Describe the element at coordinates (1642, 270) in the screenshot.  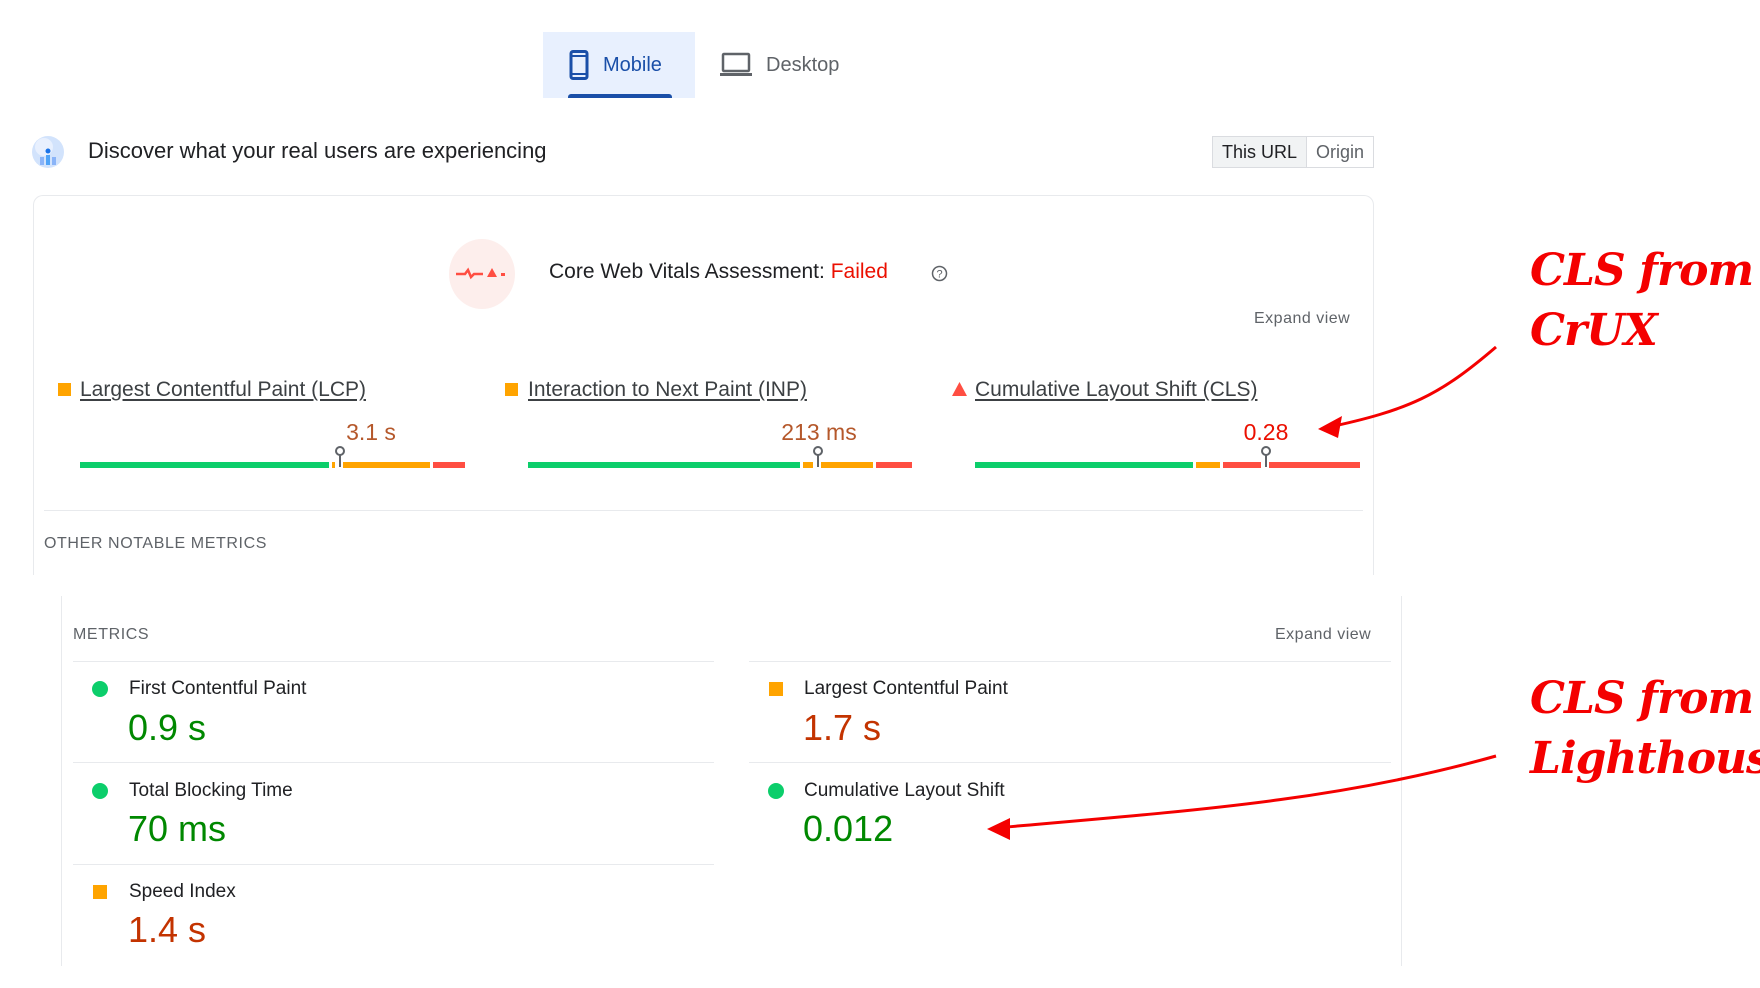
I see `annotation-crux-line1: CLS from` at that location.